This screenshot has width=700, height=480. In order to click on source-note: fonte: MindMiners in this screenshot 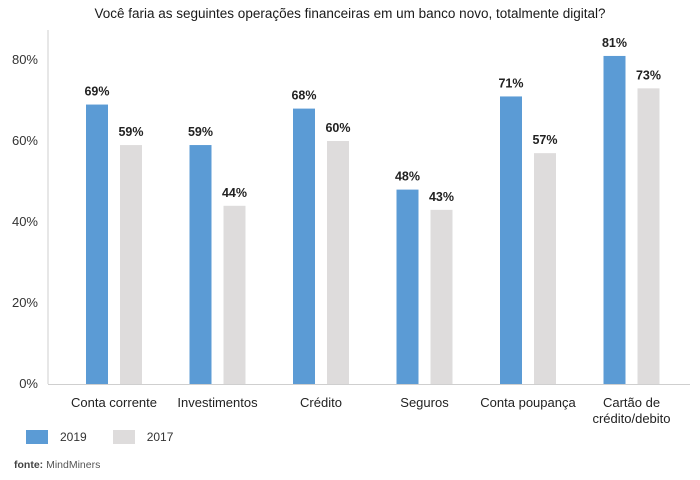, I will do `click(57, 465)`.